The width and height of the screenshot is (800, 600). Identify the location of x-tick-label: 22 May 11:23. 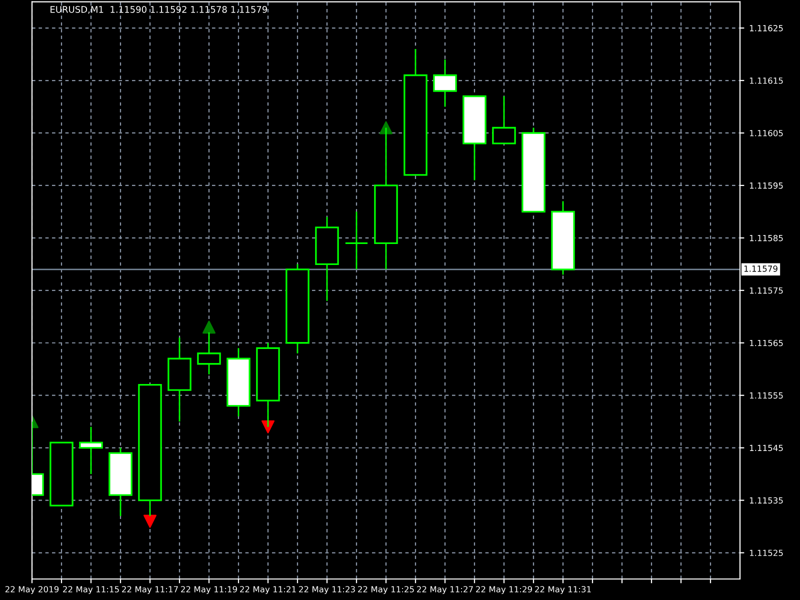
(327, 590).